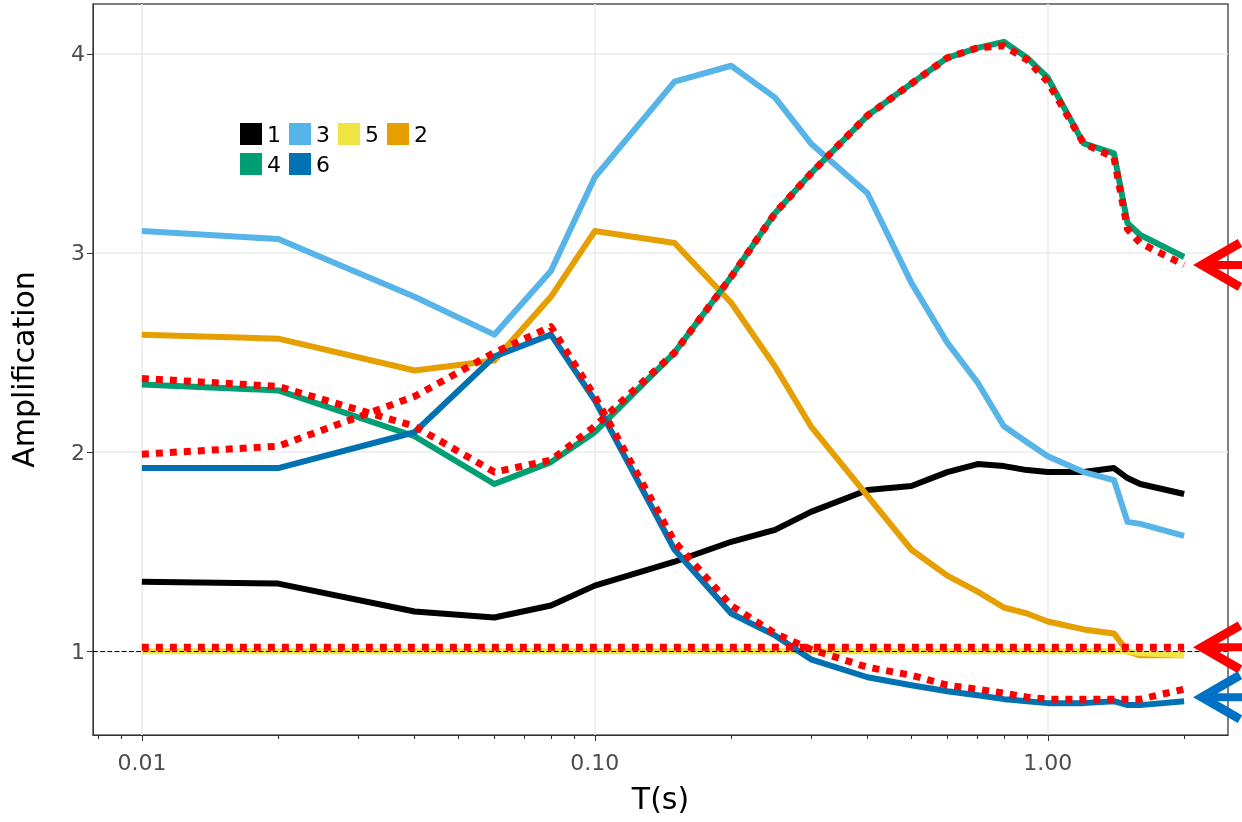 This screenshot has height=822, width=1242. Describe the element at coordinates (1048, 762) in the screenshot. I see `x-tick-label: 1.00` at that location.